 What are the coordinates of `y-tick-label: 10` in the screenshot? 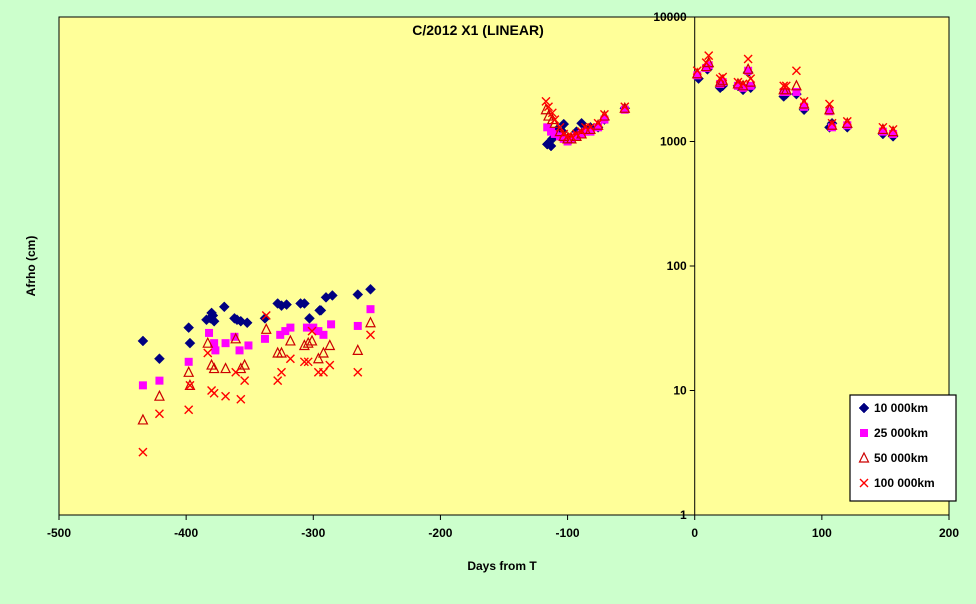 It's located at (680, 391).